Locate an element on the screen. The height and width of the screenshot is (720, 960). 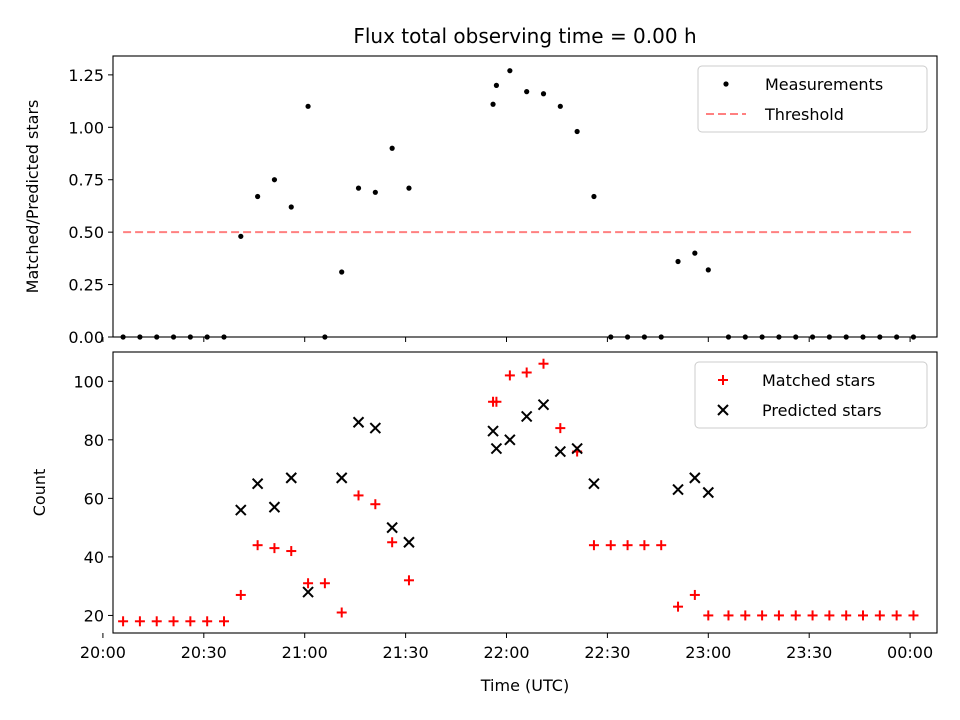
legend-item: Threshold is located at coordinates (775, 114).